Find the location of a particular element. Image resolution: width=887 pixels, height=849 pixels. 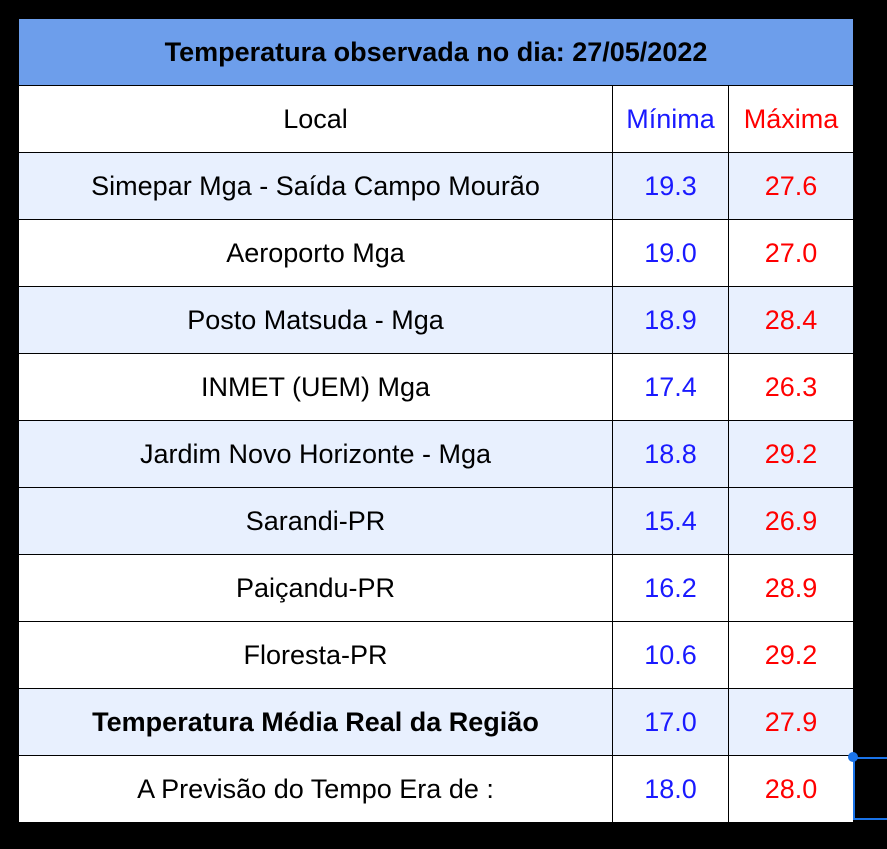

min-cell: 18.9 is located at coordinates (670, 320).